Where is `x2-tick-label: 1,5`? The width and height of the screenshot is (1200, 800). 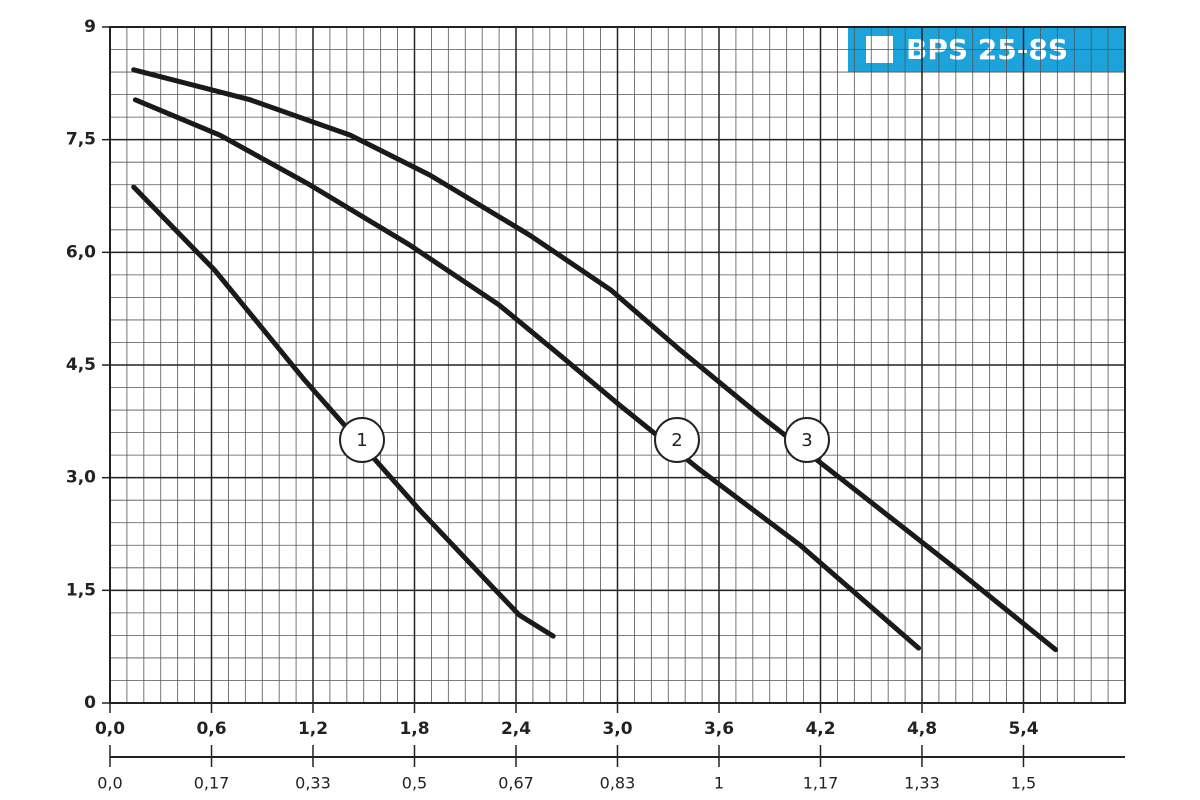 x2-tick-label: 1,5 is located at coordinates (1023, 783).